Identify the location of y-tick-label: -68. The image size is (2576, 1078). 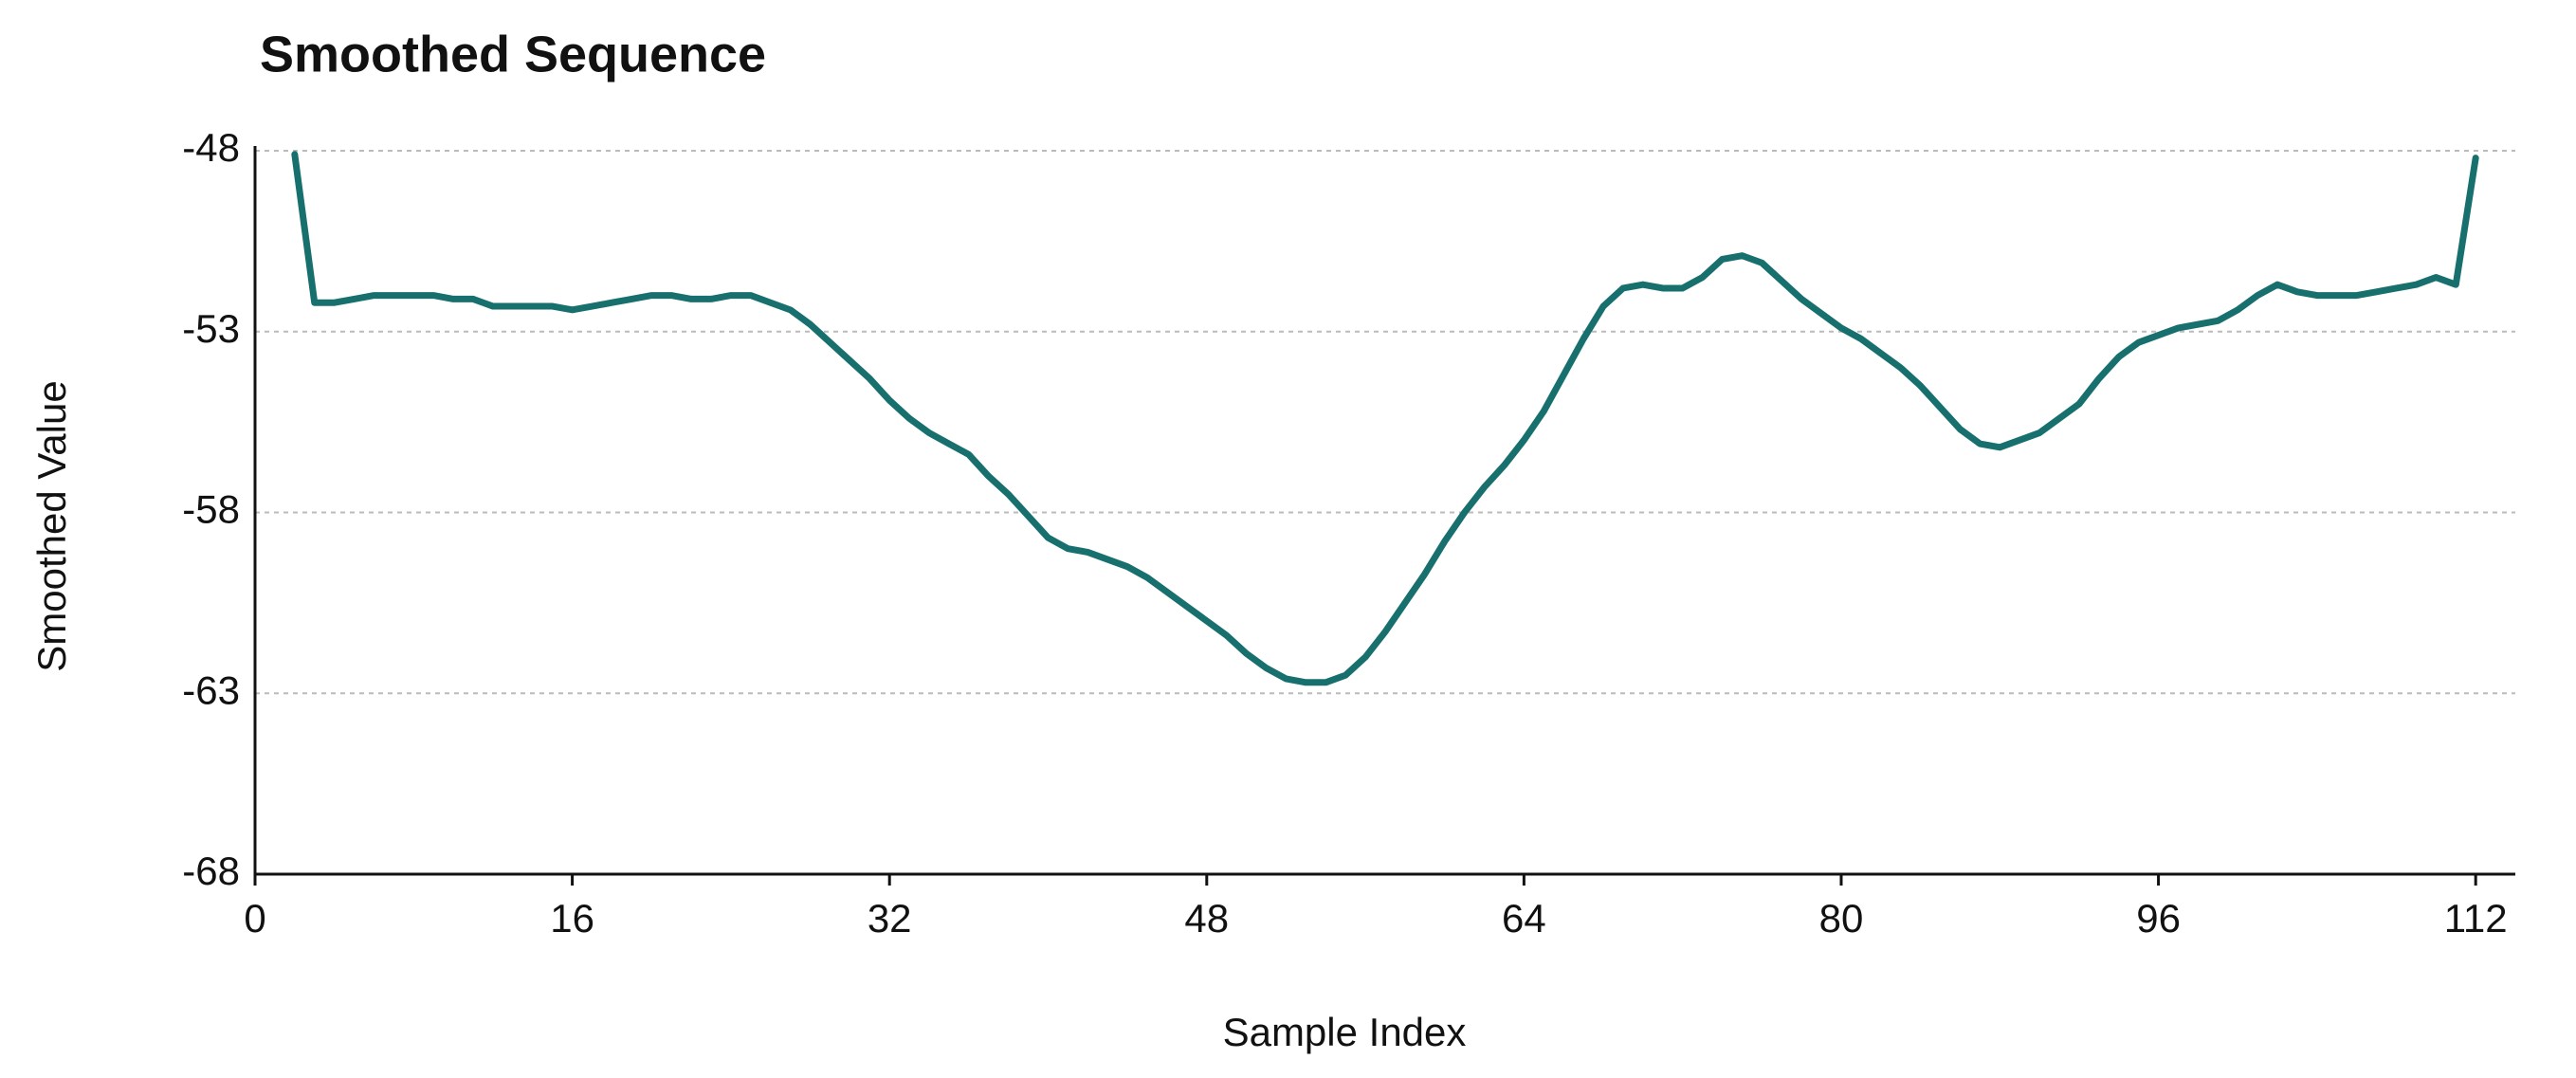
(211, 871).